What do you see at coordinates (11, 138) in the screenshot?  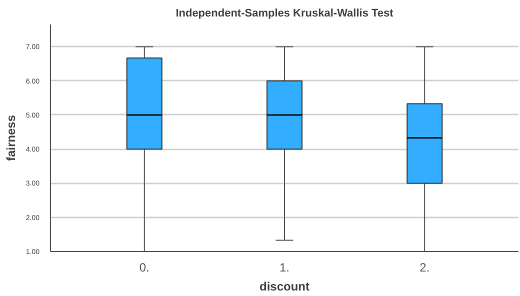 I see `y-axis-title: fairness` at bounding box center [11, 138].